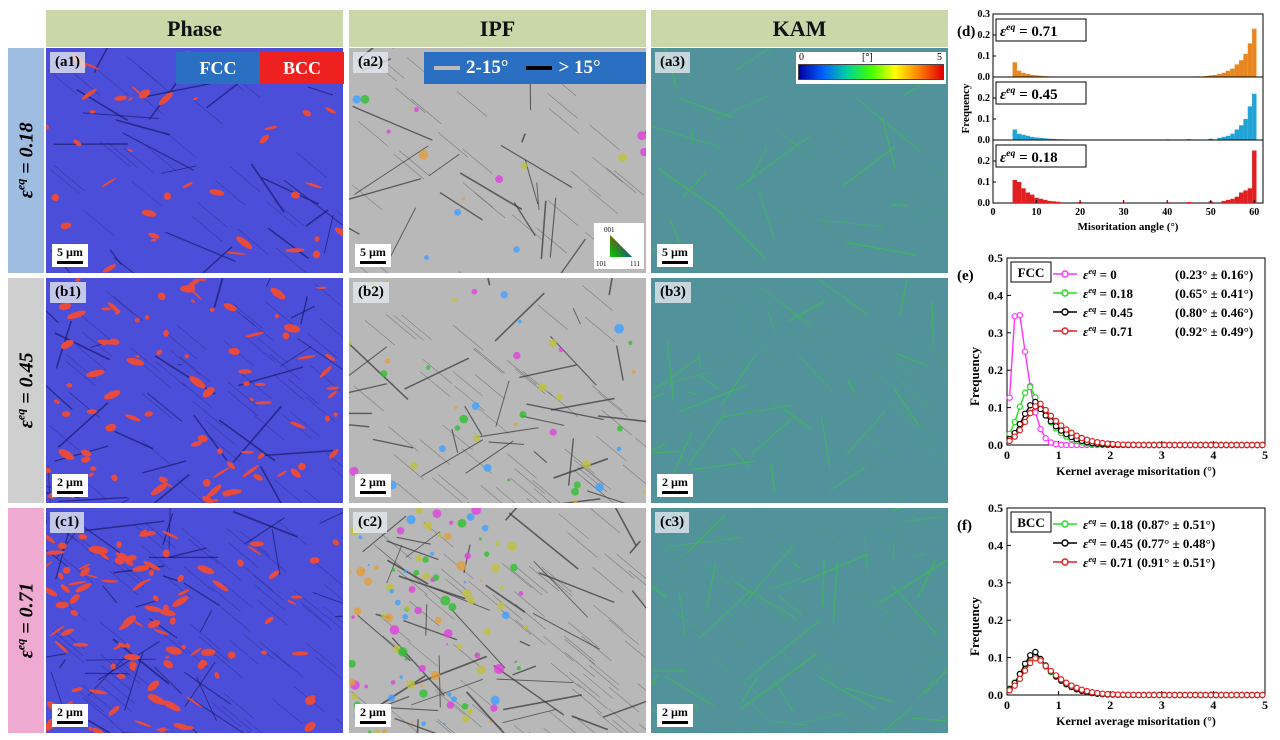 This screenshot has height=740, width=1280. Describe the element at coordinates (26, 194) in the screenshot. I see `strain-symbol: ε` at that location.